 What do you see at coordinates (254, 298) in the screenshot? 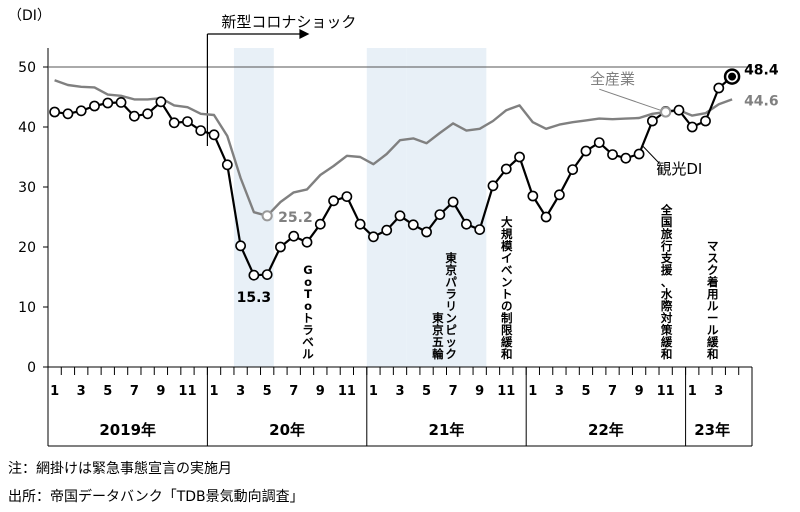
I see `min-kanko-label: 15.3` at bounding box center [254, 298].